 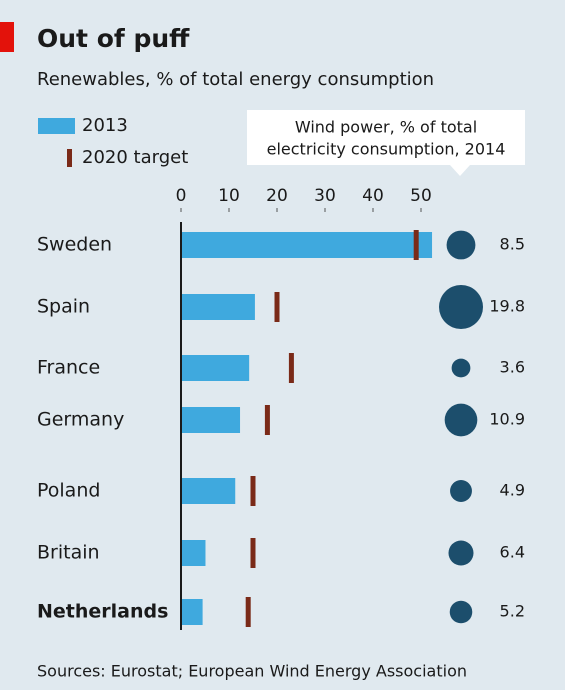 I want to click on x-tick-label: 0, so click(x=181, y=196).